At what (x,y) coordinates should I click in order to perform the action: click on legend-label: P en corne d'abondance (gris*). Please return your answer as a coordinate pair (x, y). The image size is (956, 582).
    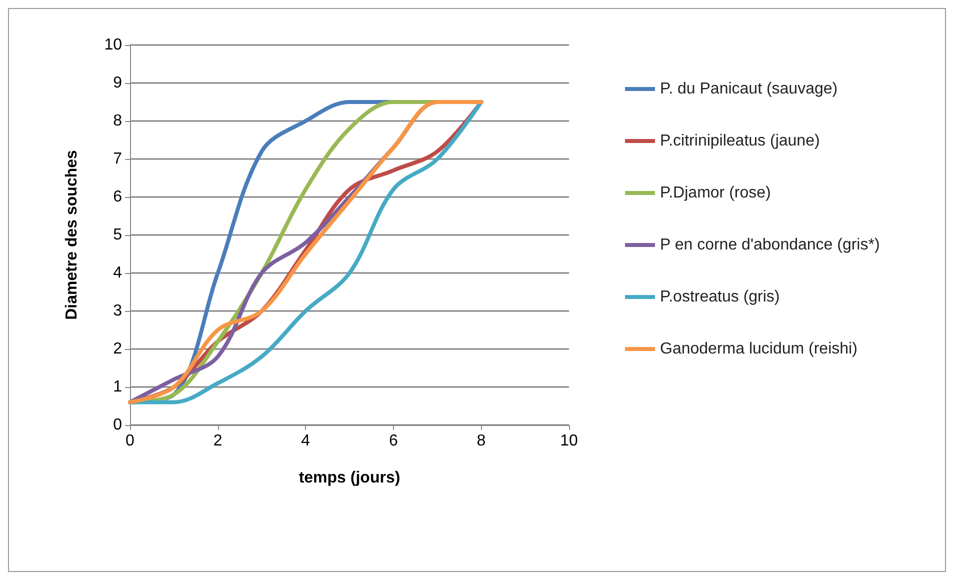
    Looking at the image, I should click on (770, 245).